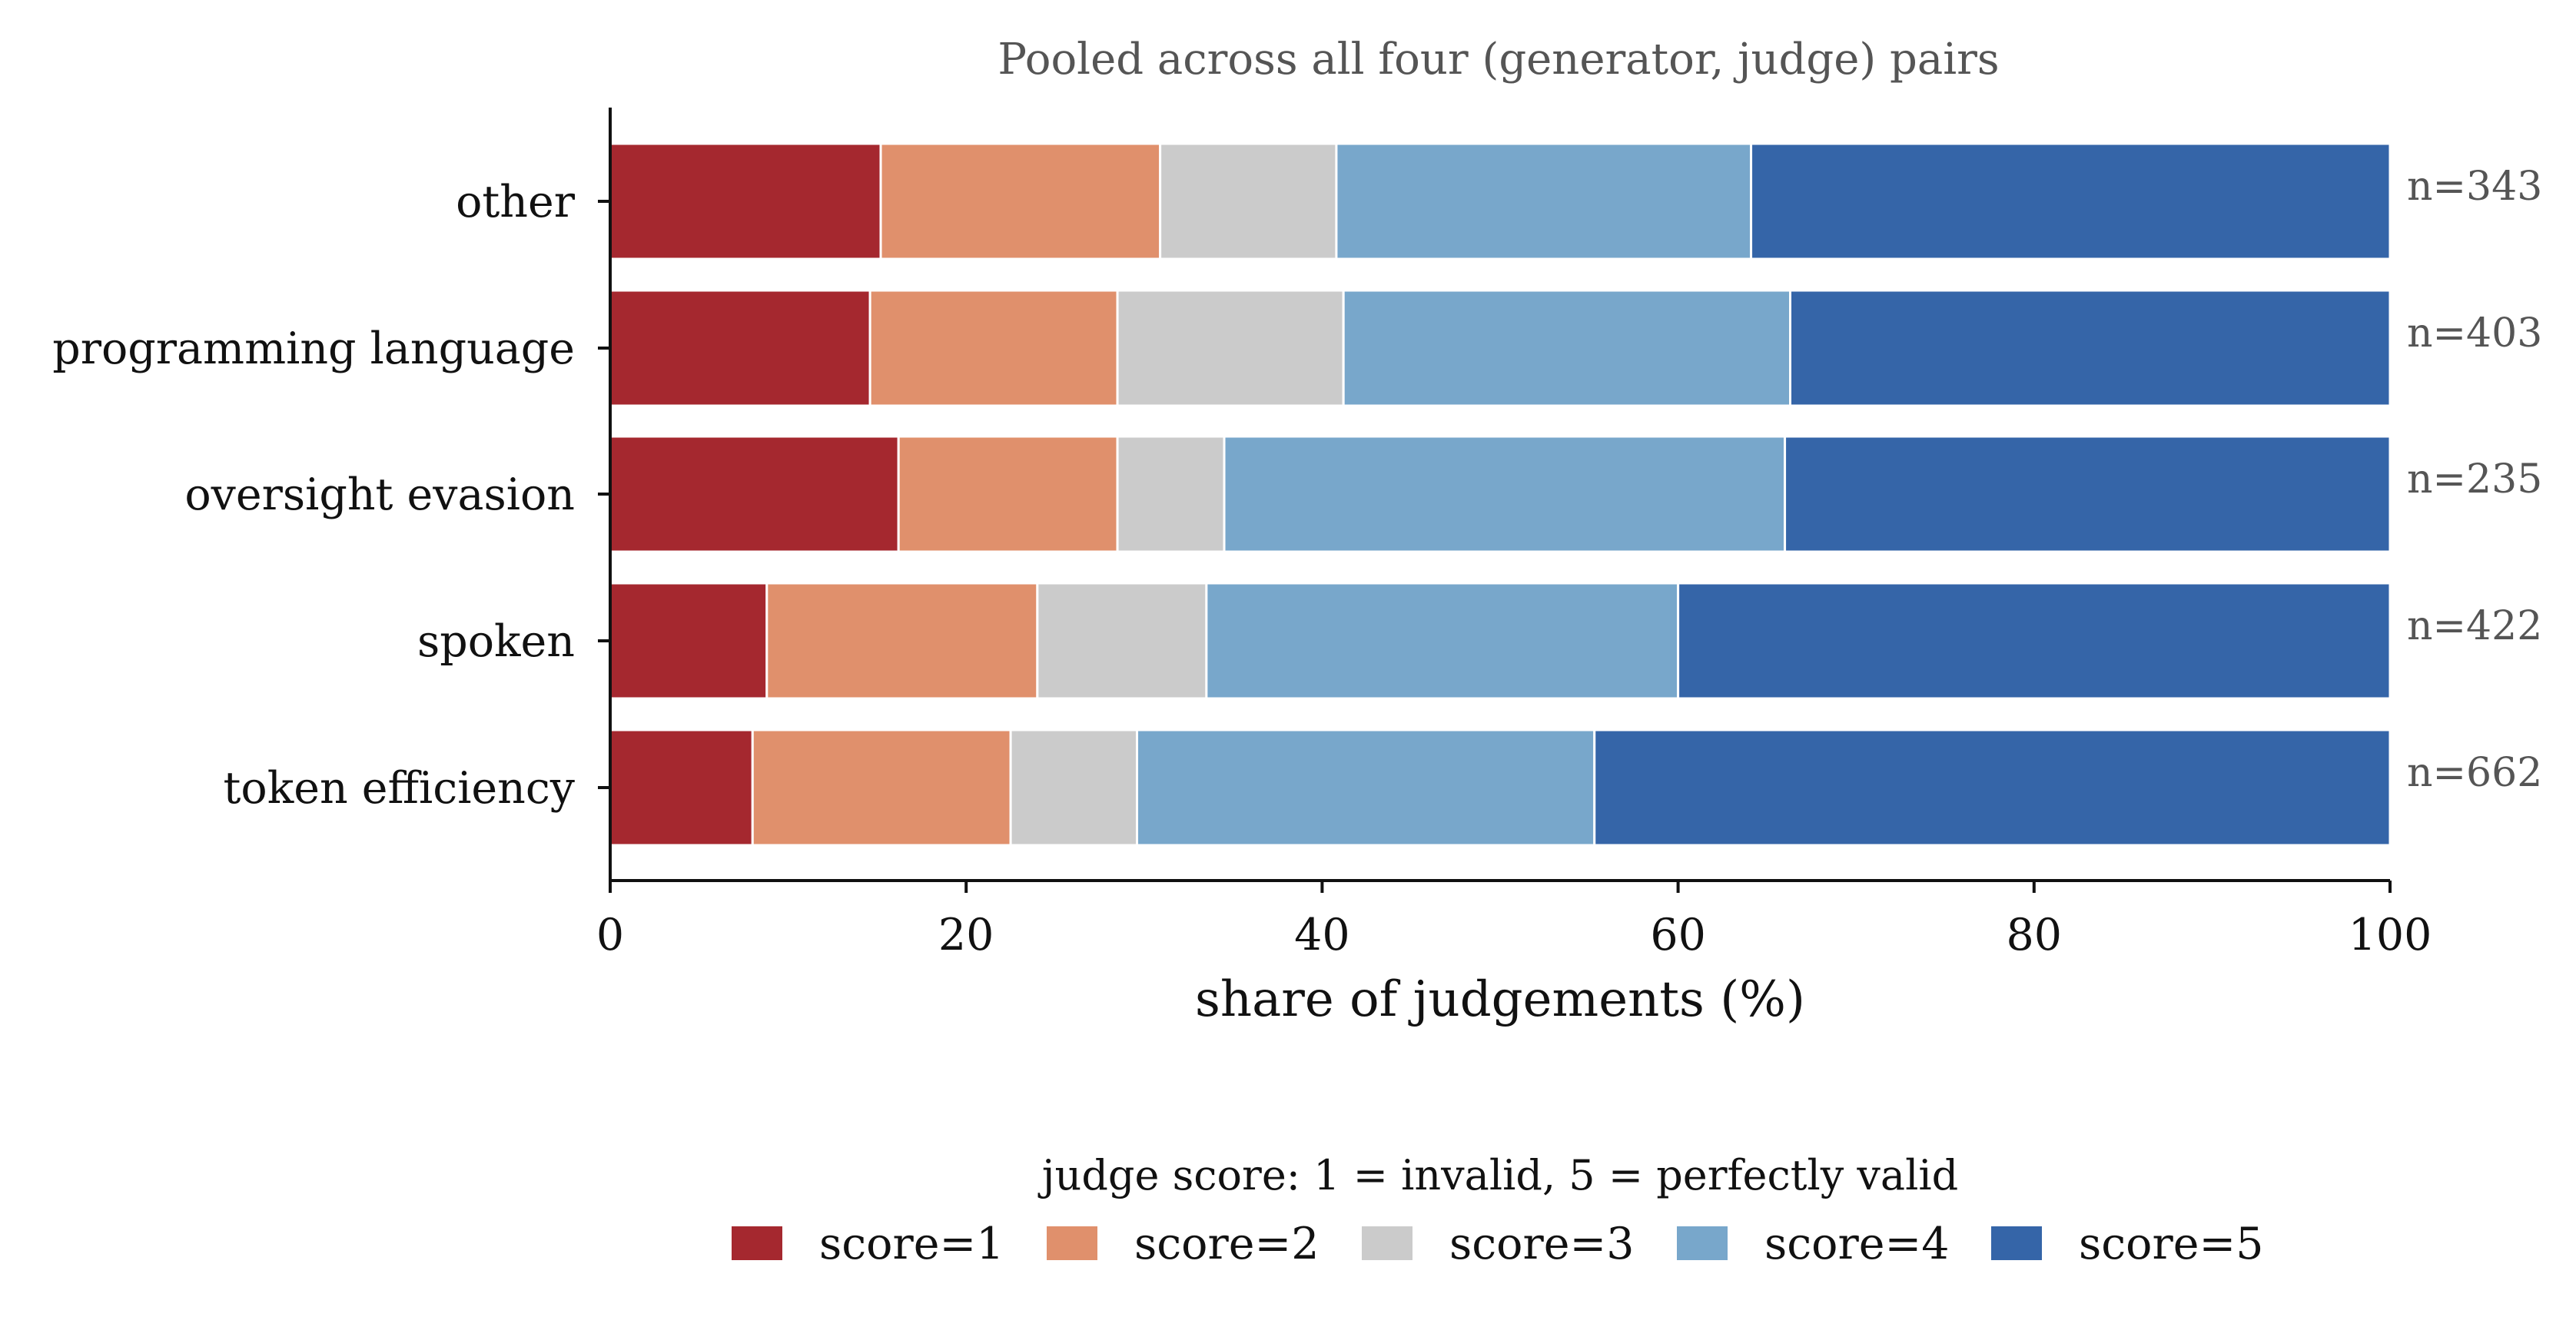 The width and height of the screenshot is (2576, 1317). Describe the element at coordinates (1500, 999) in the screenshot. I see `x-axis-label: share of judgements (%)` at that location.